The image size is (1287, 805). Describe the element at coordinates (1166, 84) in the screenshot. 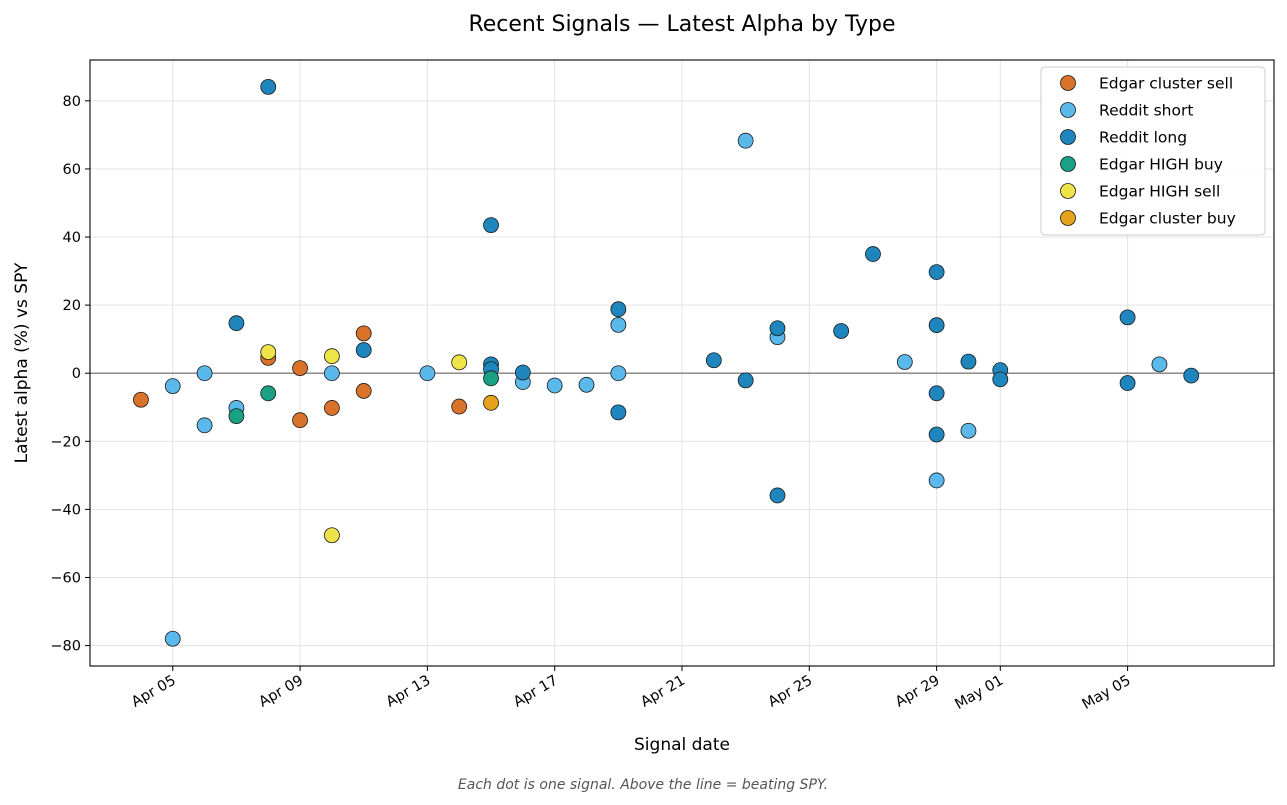

I see `legend-label: Edgar cluster sell` at that location.